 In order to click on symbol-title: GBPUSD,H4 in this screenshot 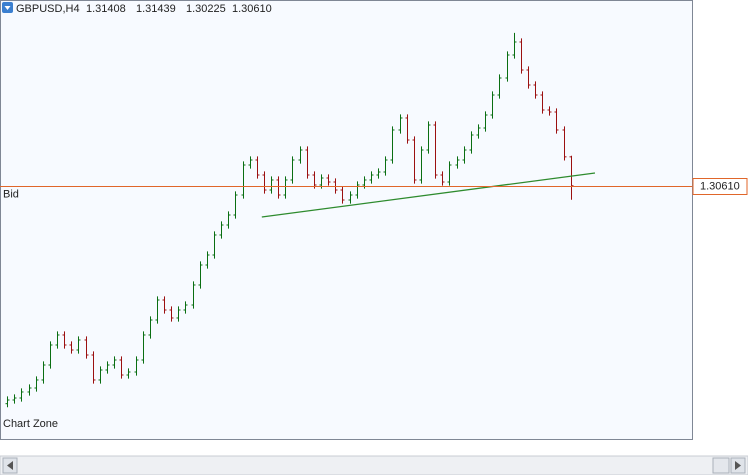, I will do `click(48, 9)`.